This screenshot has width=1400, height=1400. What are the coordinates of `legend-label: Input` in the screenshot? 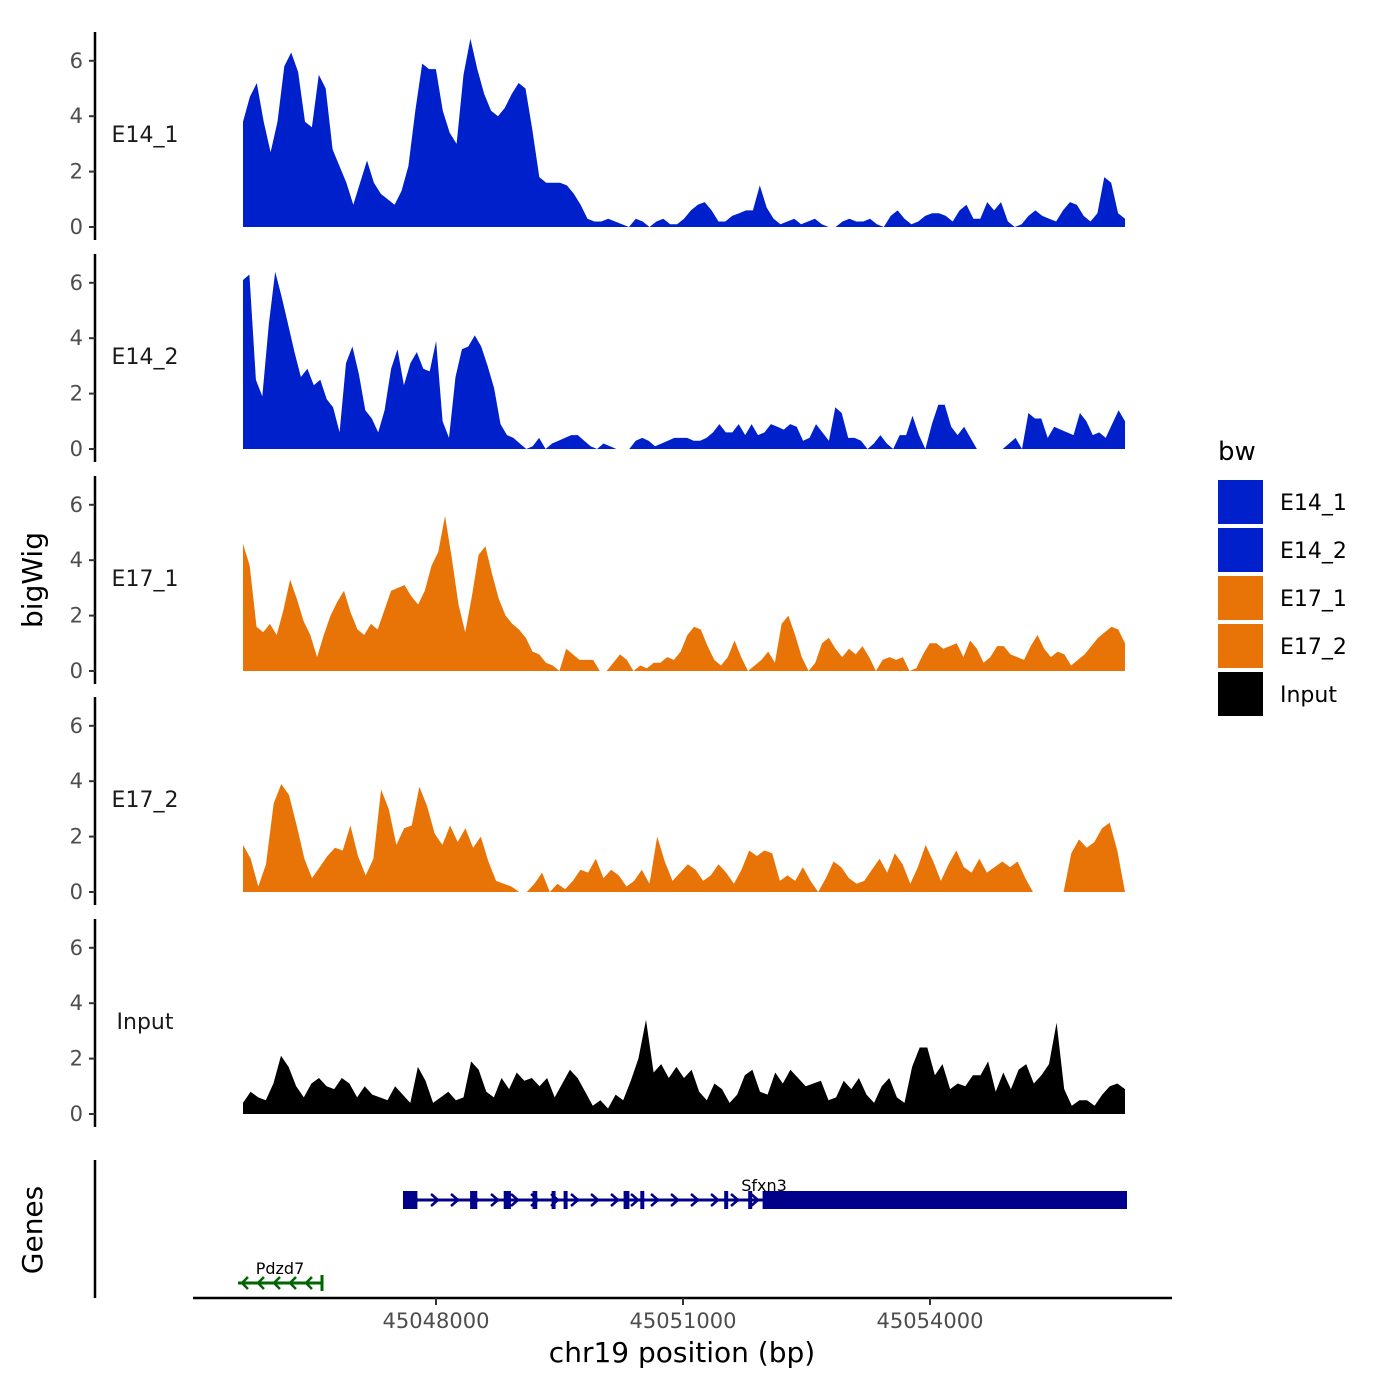 It's located at (1308, 695).